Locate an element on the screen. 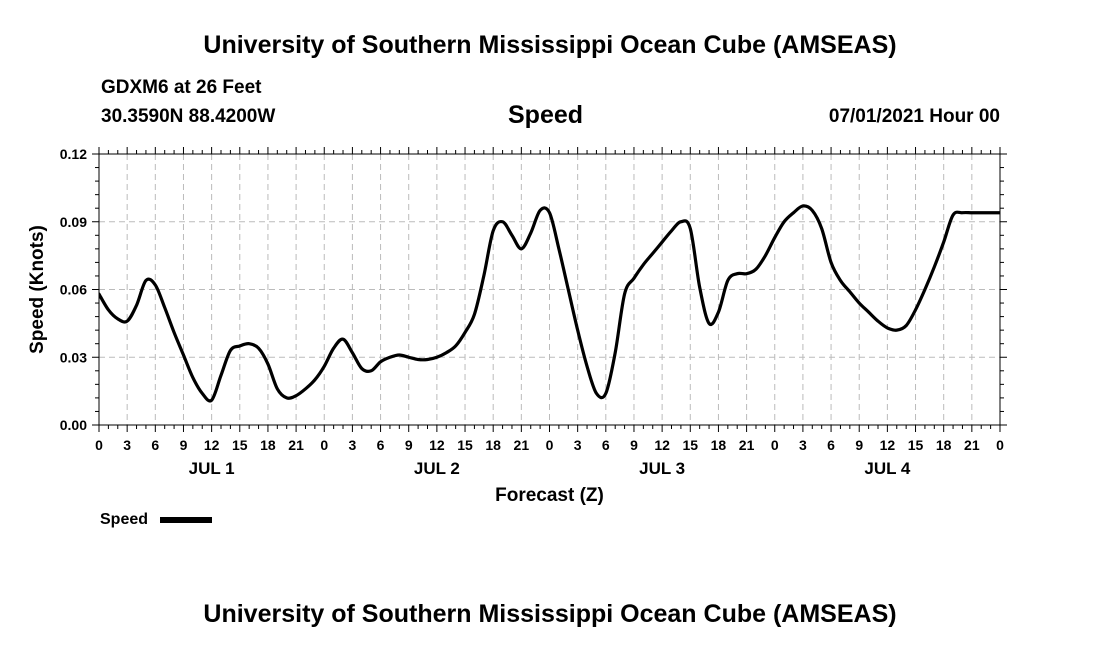 The width and height of the screenshot is (1100, 650). station-label: GDXM6 at 26 Feet is located at coordinates (181, 87).